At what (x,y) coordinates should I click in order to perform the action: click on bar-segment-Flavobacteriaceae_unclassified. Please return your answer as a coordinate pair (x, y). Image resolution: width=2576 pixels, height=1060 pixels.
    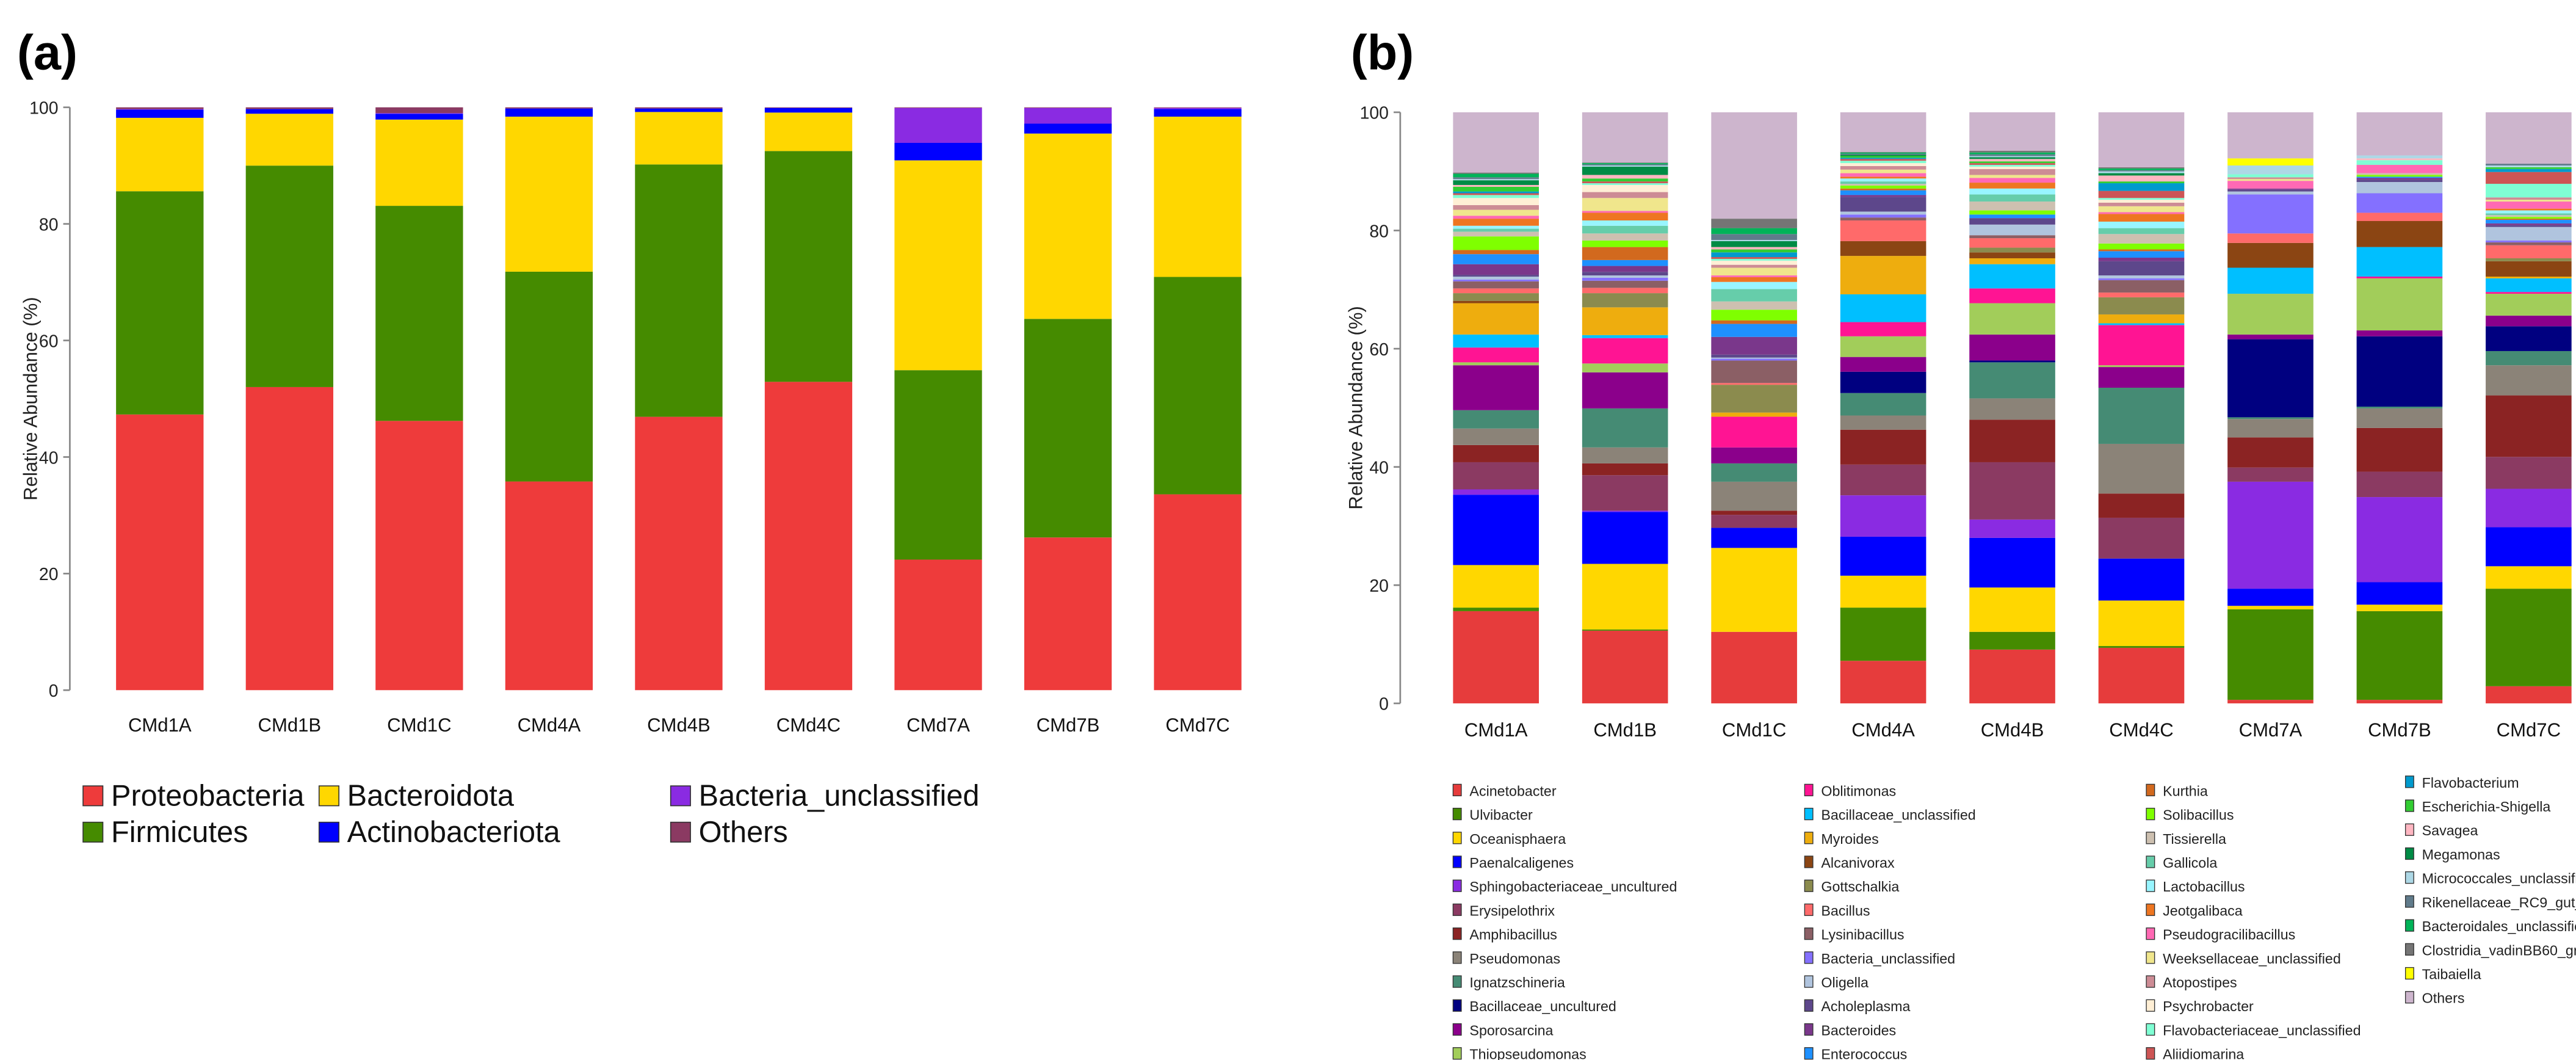
    Looking at the image, I should click on (2270, 176).